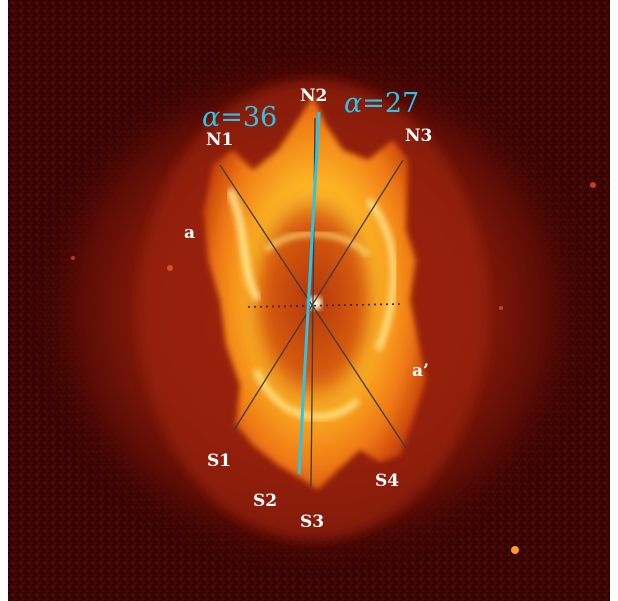 This screenshot has height=601, width=618. What do you see at coordinates (211, 117) in the screenshot?
I see `angle-left-symbol: α` at bounding box center [211, 117].